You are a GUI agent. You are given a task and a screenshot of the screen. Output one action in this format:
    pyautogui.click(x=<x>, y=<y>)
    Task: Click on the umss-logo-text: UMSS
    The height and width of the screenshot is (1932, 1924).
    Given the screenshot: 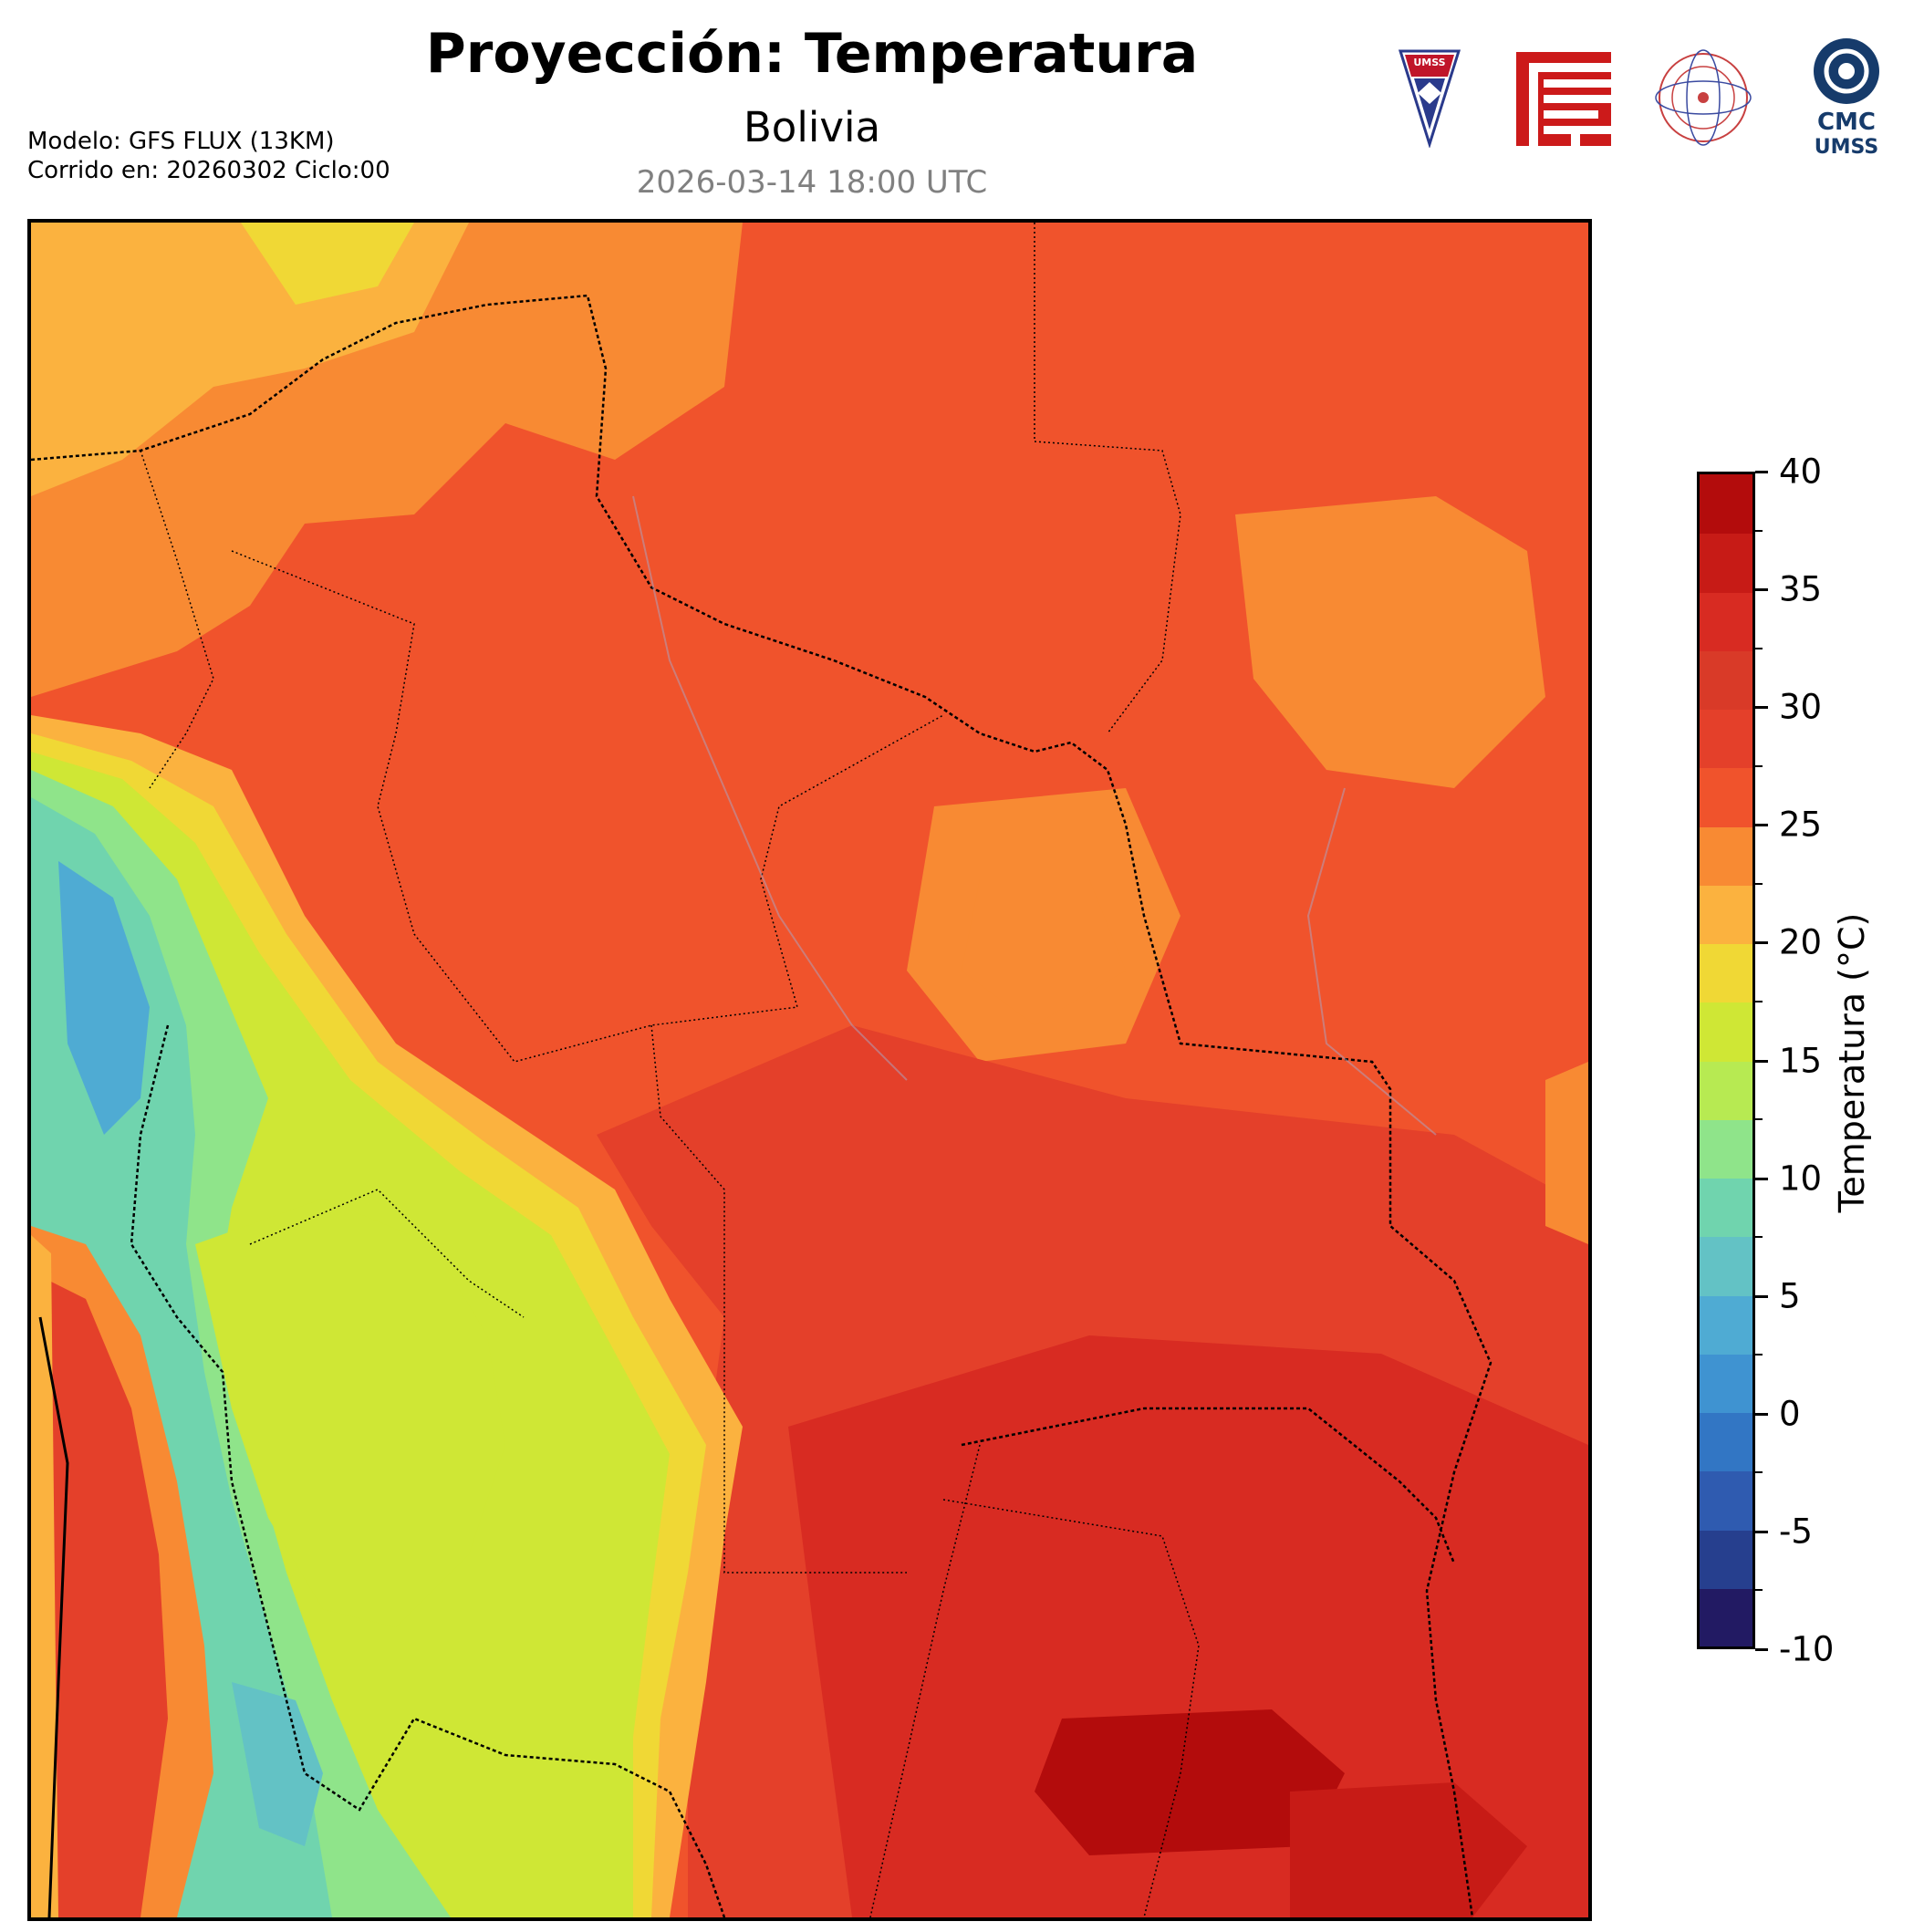 What is the action you would take?
    pyautogui.click(x=1429, y=62)
    